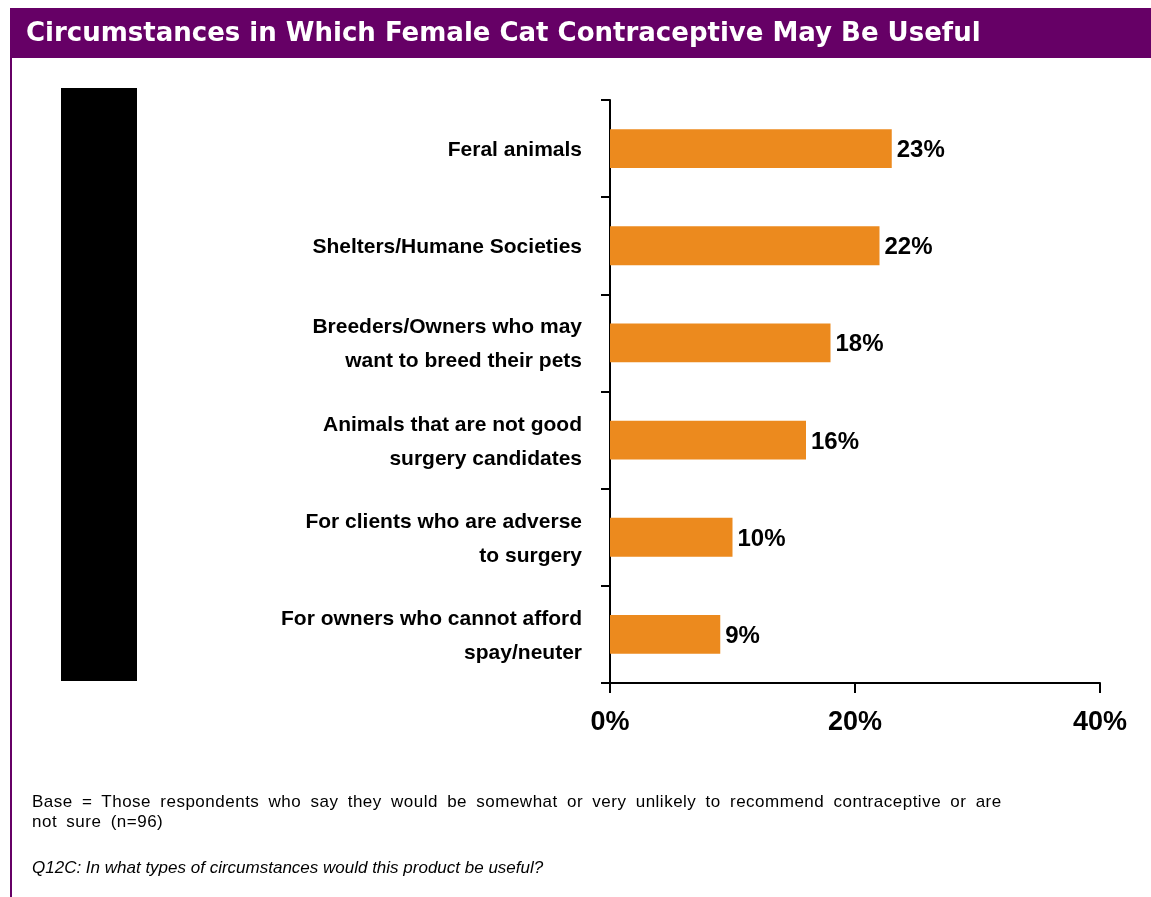 This screenshot has width=1151, height=897. What do you see at coordinates (452, 440) in the screenshot?
I see `y-tick-label: Animals that are not good surgery candidates` at bounding box center [452, 440].